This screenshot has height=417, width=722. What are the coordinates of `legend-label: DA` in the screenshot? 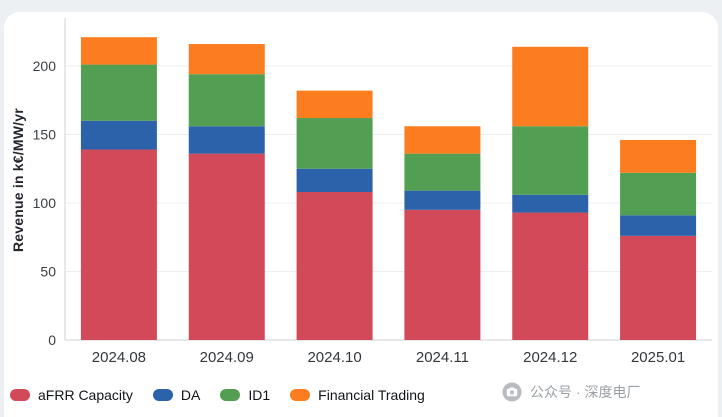 It's located at (190, 395).